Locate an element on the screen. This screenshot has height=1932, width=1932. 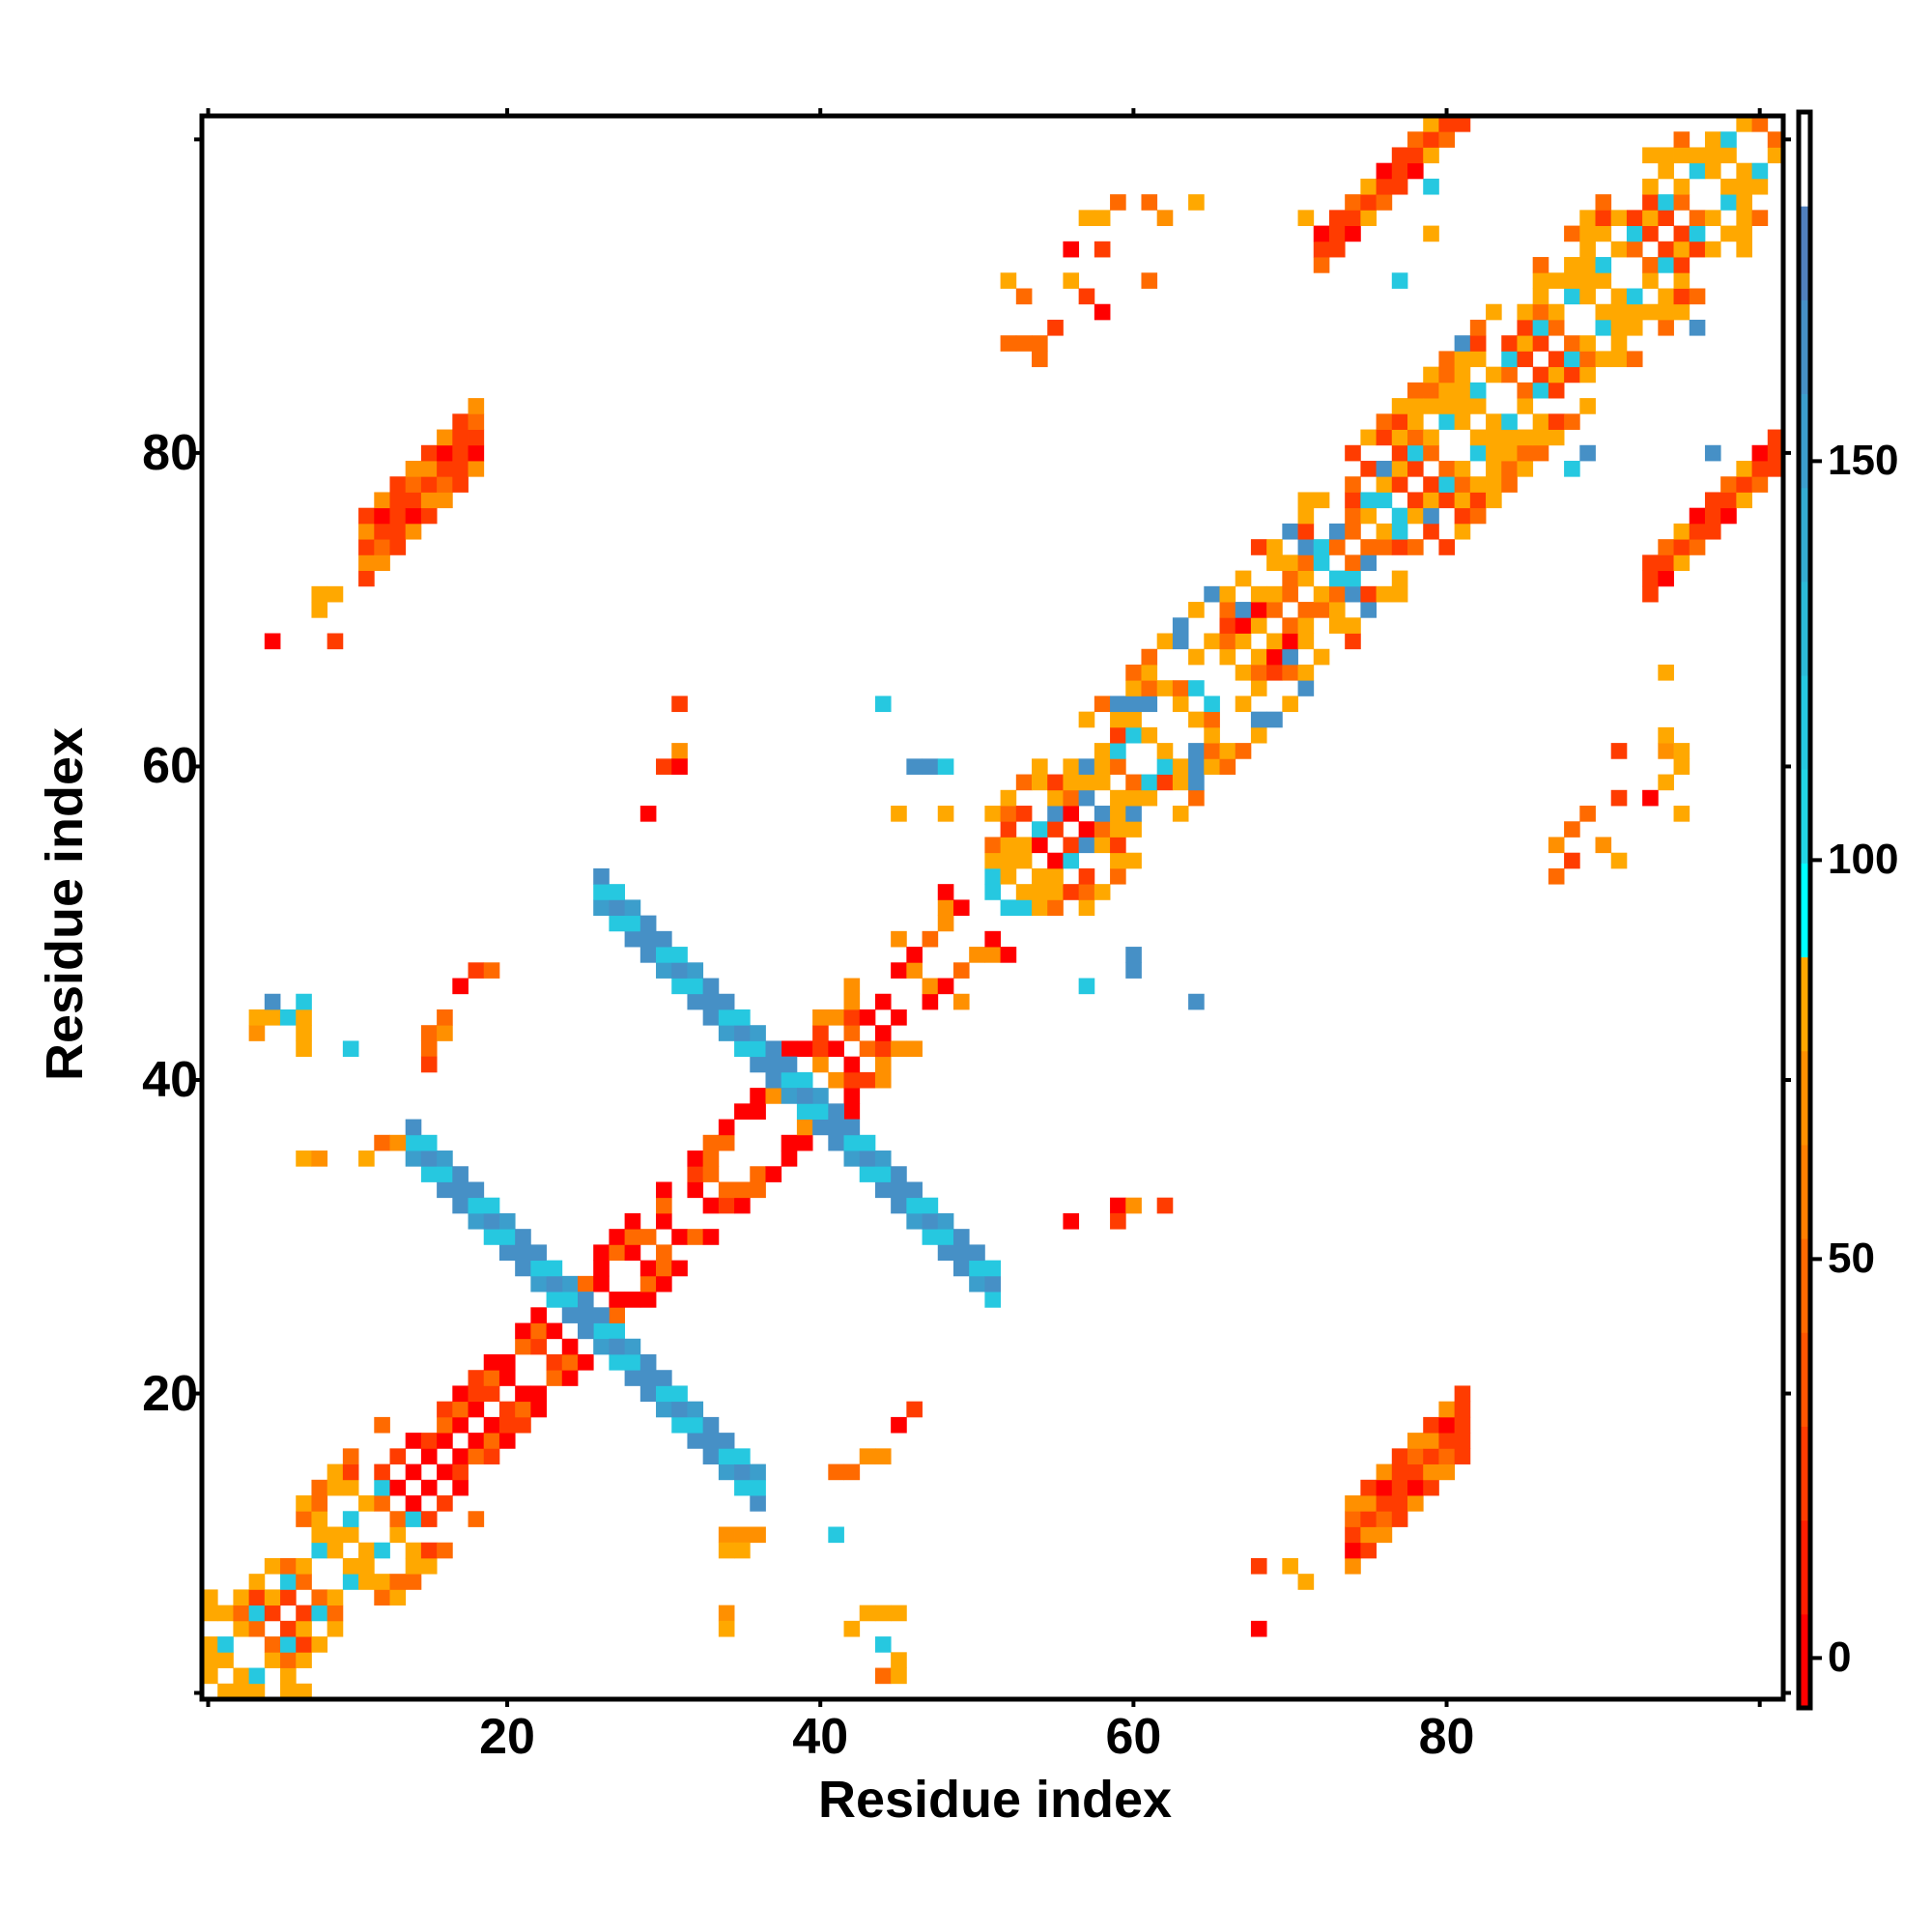
colorbar-bin is located at coordinates (1804, 1661).